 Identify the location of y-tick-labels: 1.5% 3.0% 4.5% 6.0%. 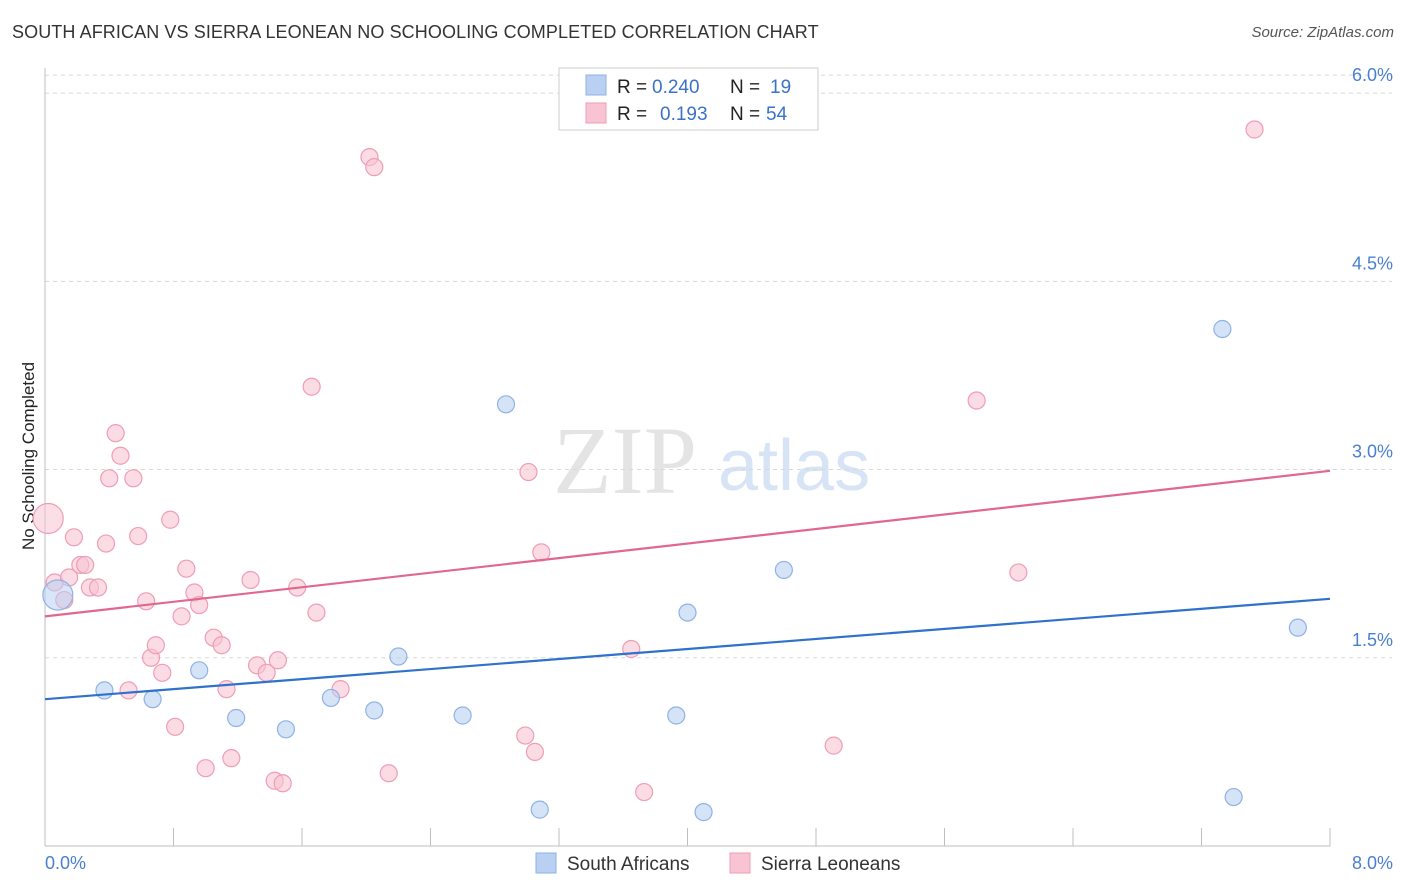
(1372, 357).